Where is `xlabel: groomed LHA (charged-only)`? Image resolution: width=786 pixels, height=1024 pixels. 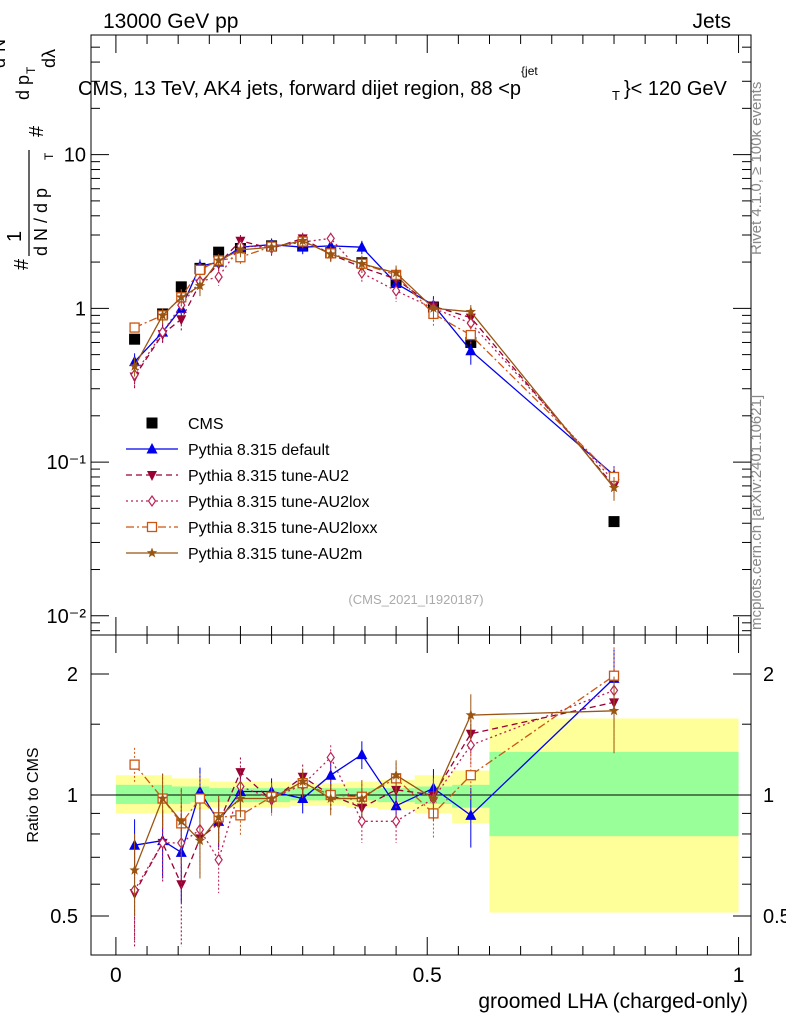
xlabel: groomed LHA (charged-only) is located at coordinates (613, 1001).